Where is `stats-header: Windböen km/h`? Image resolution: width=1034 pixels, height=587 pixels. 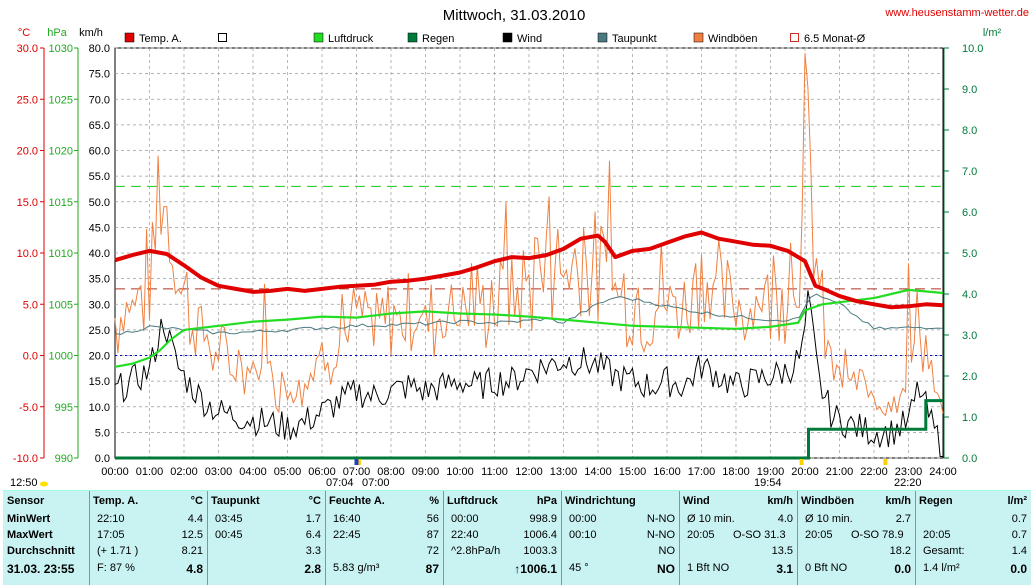 stats-header: Windböen km/h is located at coordinates (856, 503).